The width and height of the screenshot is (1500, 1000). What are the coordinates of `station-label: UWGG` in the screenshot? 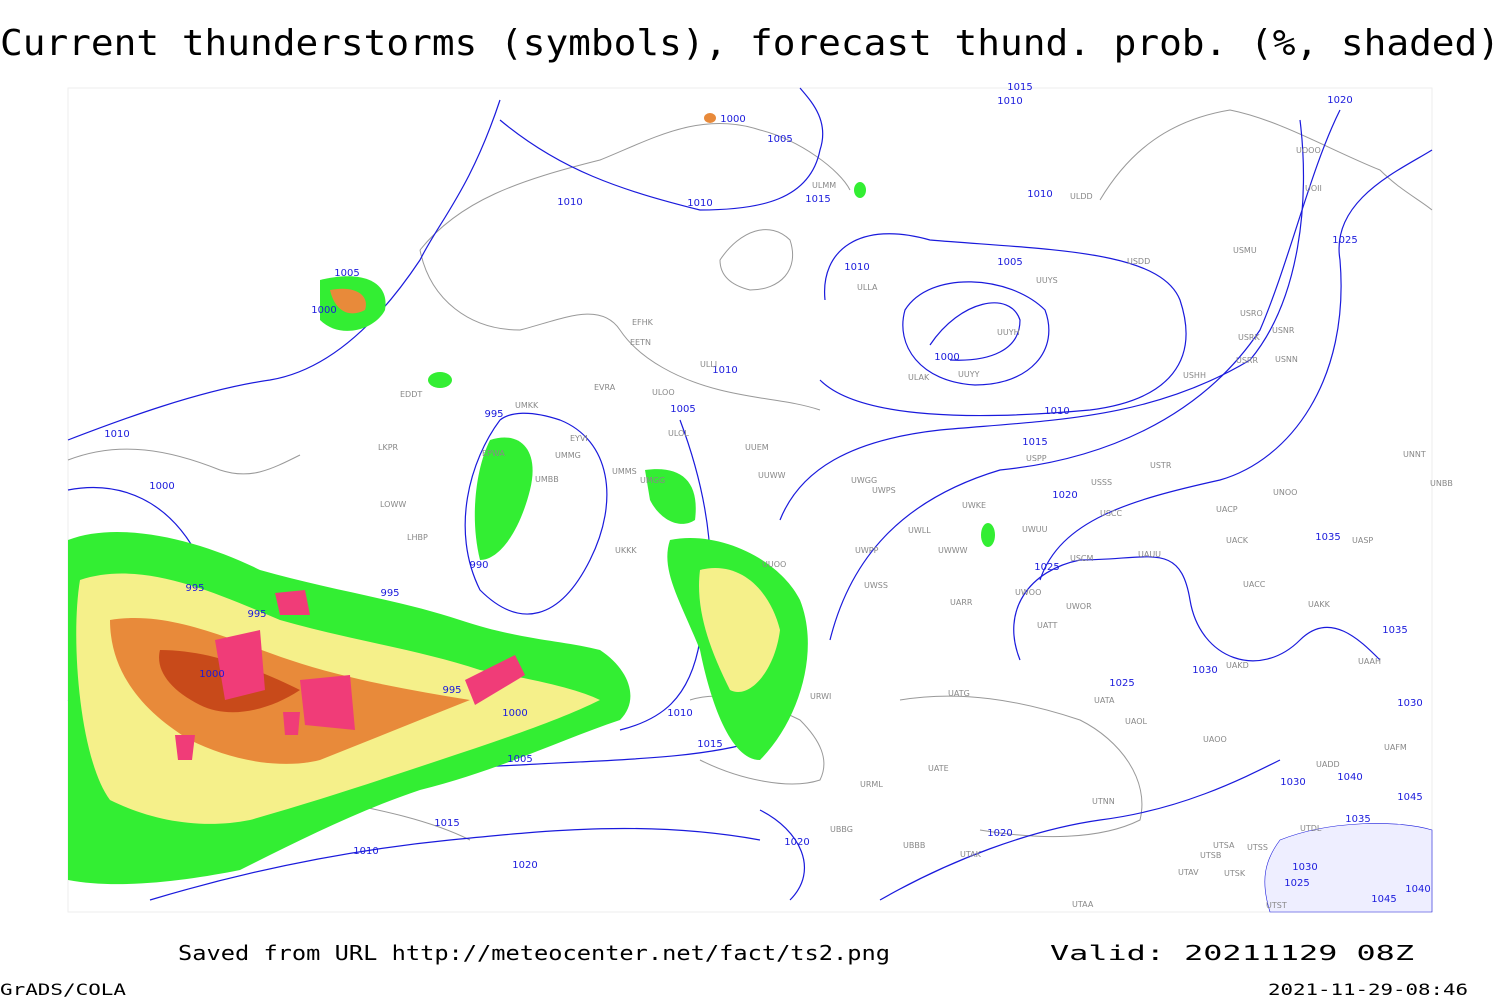 It's located at (864, 480).